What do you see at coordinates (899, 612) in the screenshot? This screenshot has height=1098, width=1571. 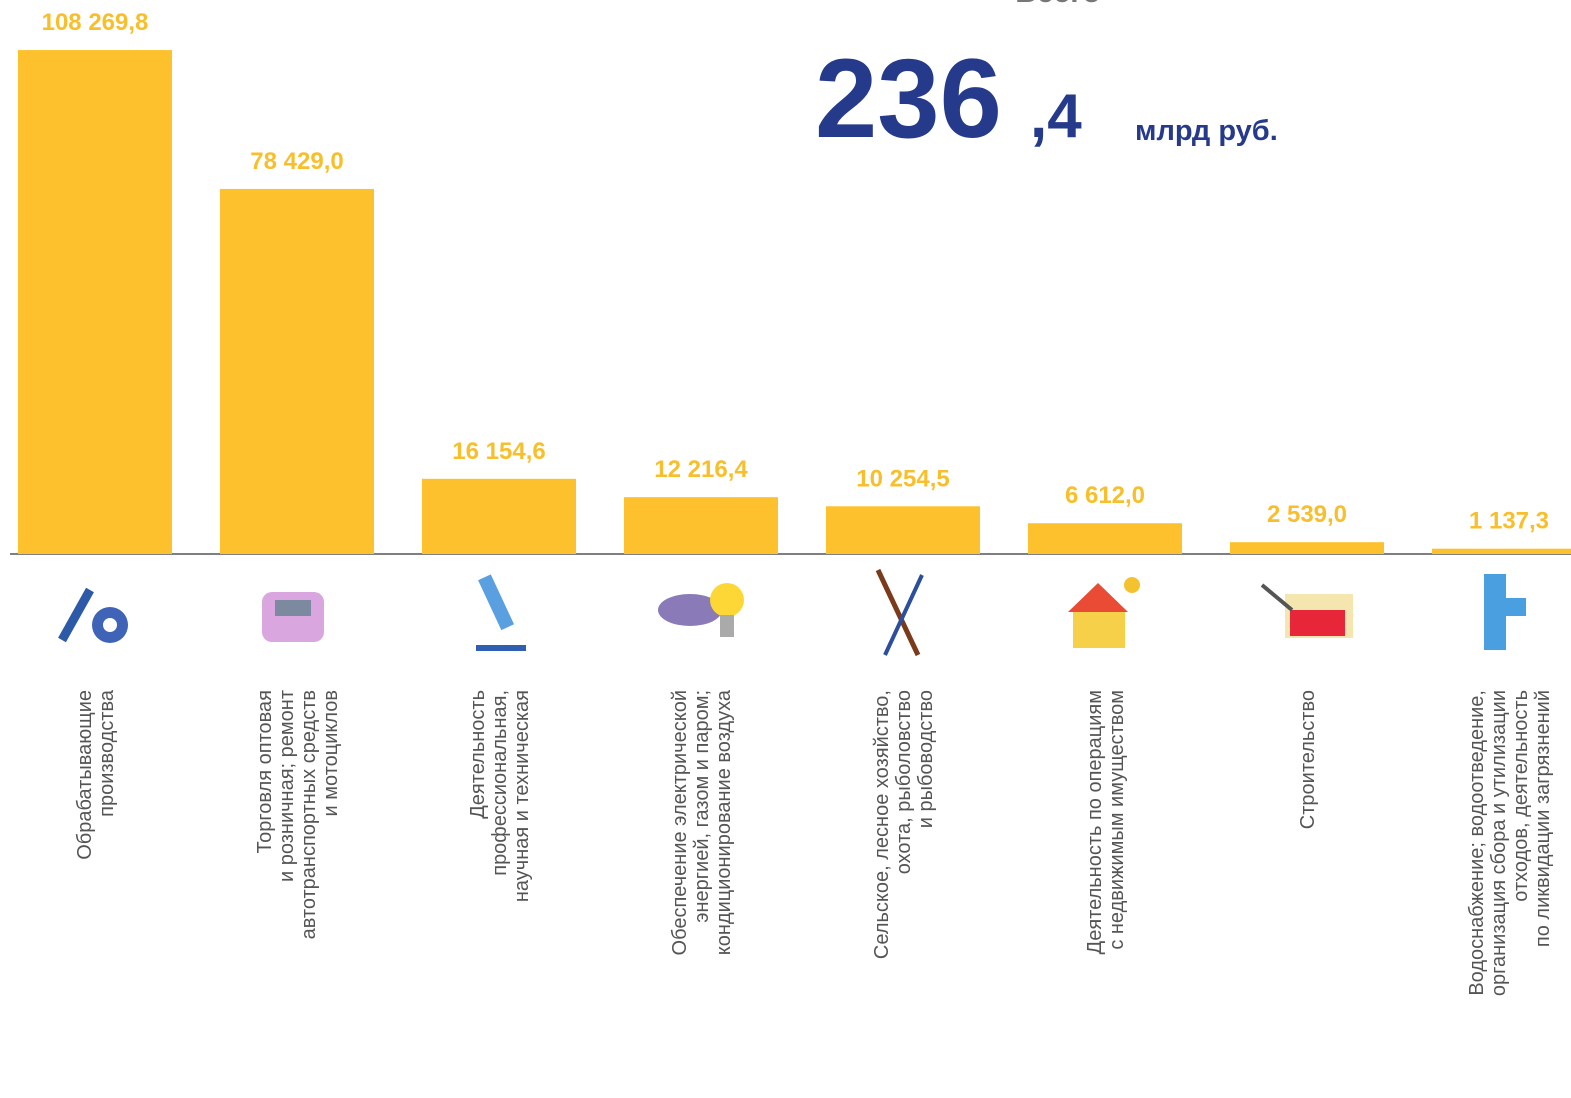 I see `icon-agriculture` at bounding box center [899, 612].